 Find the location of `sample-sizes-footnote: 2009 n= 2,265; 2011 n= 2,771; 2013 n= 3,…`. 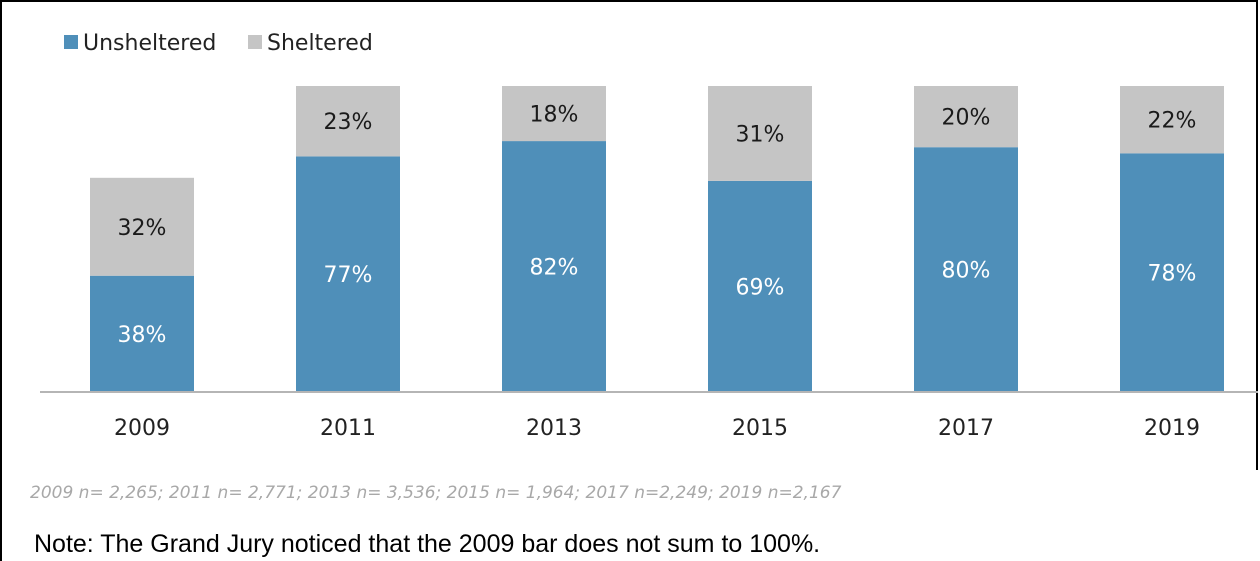

sample-sizes-footnote: 2009 n= 2,265; 2011 n= 2,771; 2013 n= 3,… is located at coordinates (436, 493).